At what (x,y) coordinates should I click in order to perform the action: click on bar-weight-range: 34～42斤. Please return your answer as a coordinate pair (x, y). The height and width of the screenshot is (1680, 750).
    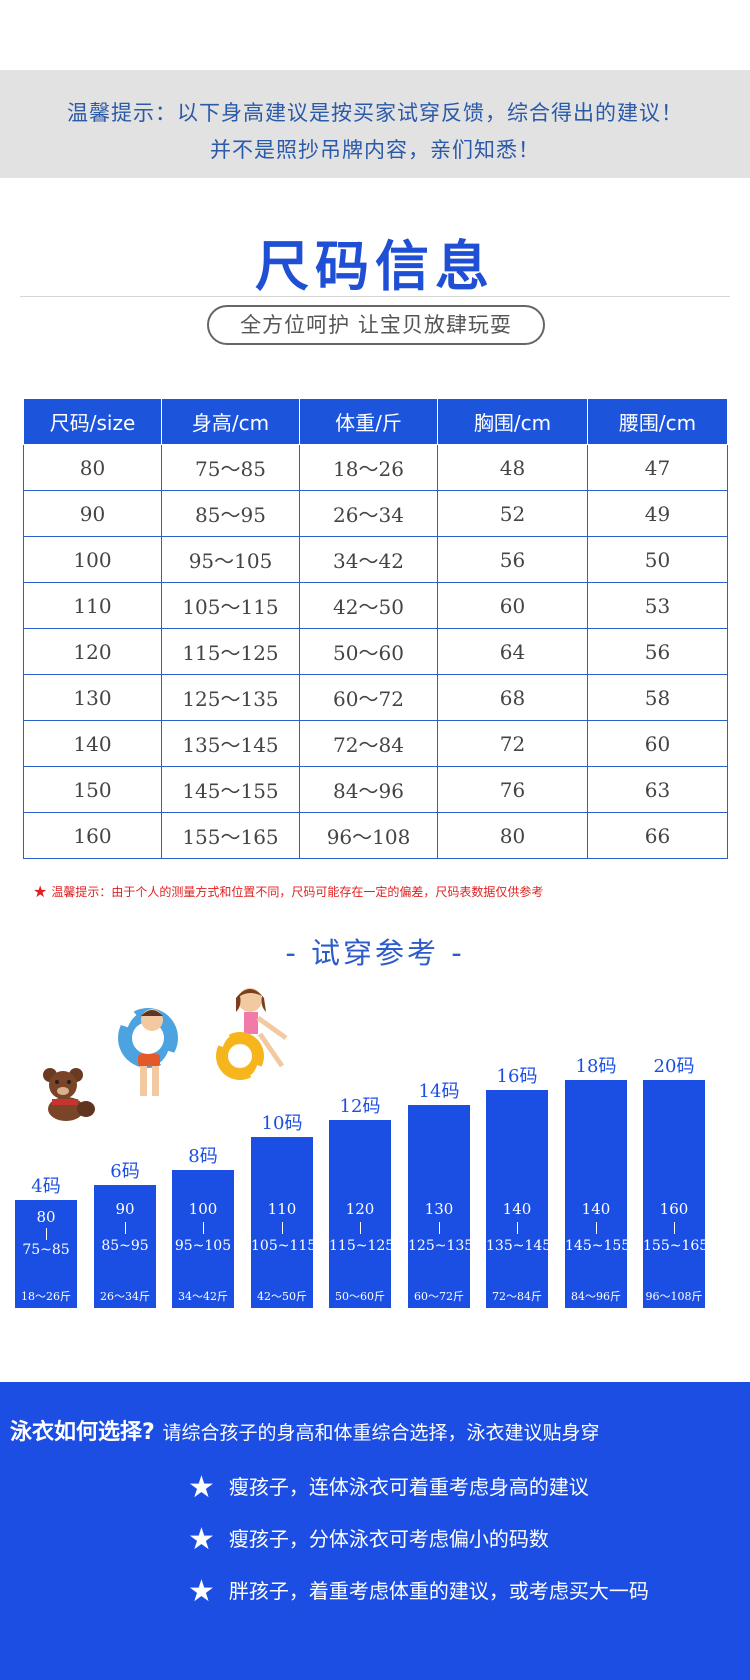
    Looking at the image, I should click on (203, 1296).